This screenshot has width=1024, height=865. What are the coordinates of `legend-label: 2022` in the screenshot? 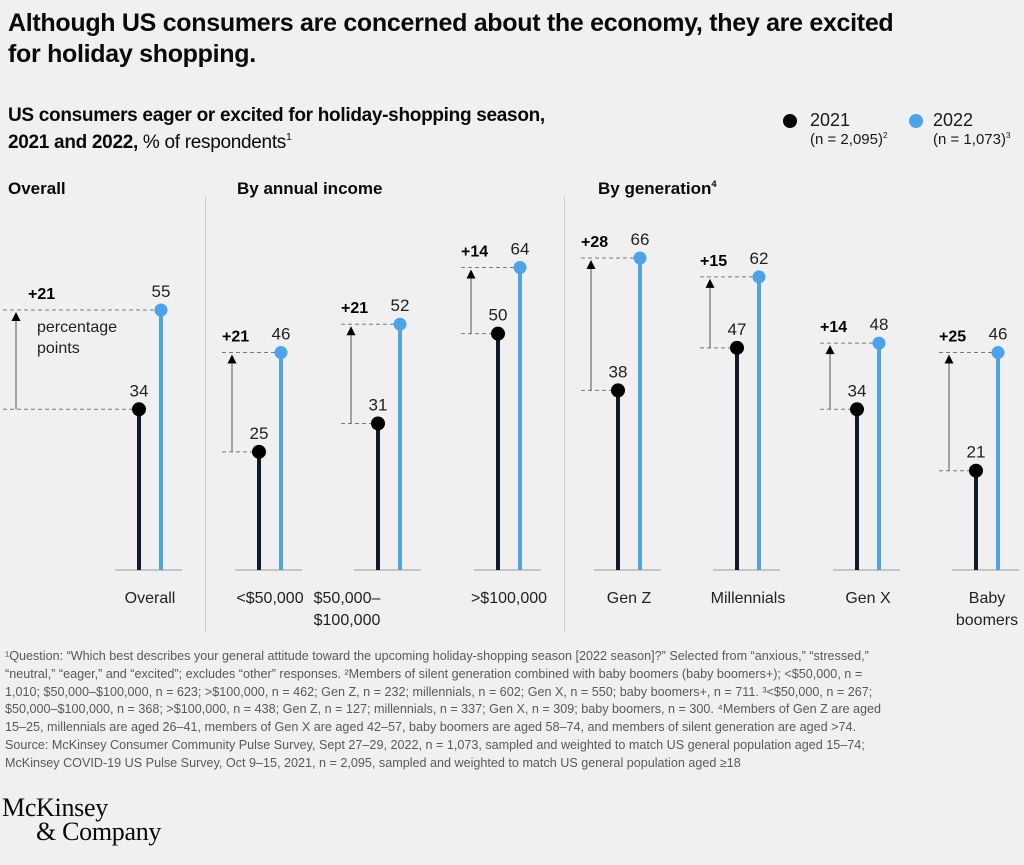 It's located at (953, 120).